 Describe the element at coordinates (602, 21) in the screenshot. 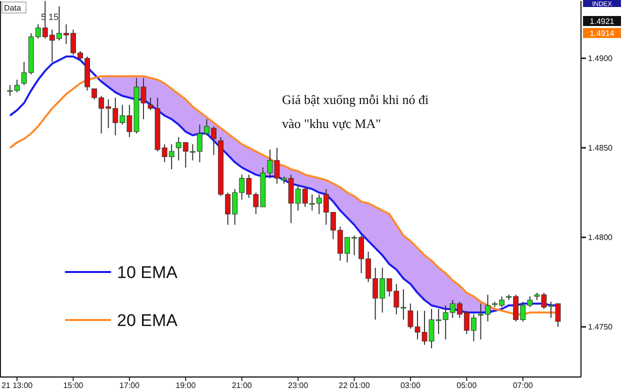

I see `text: 1.4921` at that location.